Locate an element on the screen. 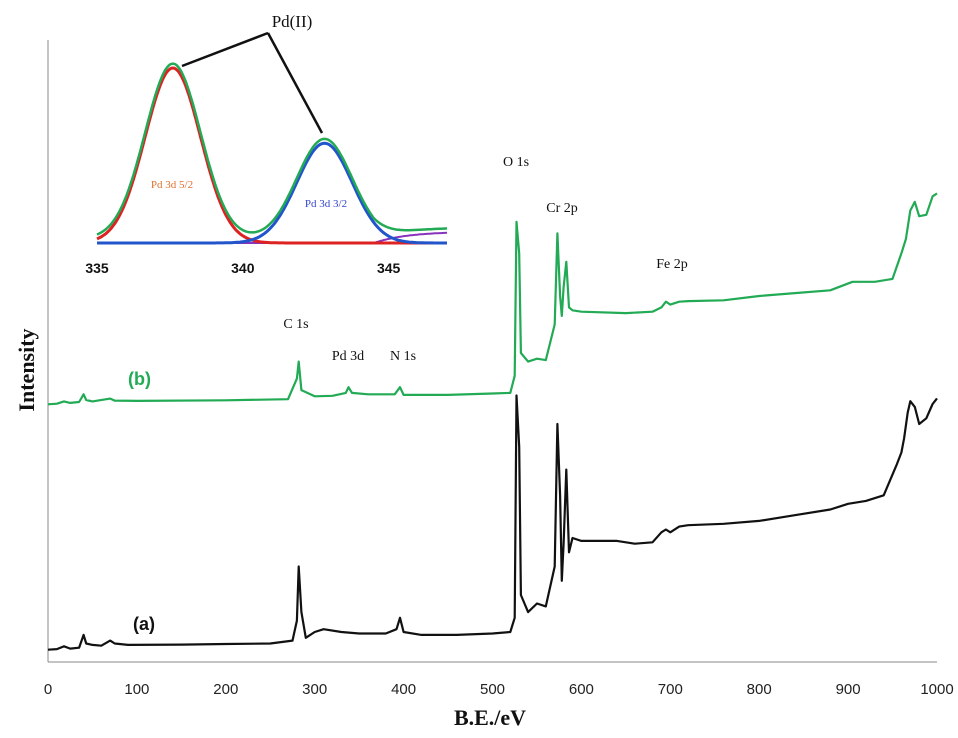  inset-label-pd3d32: Pd 3d 3/2 is located at coordinates (326, 204).